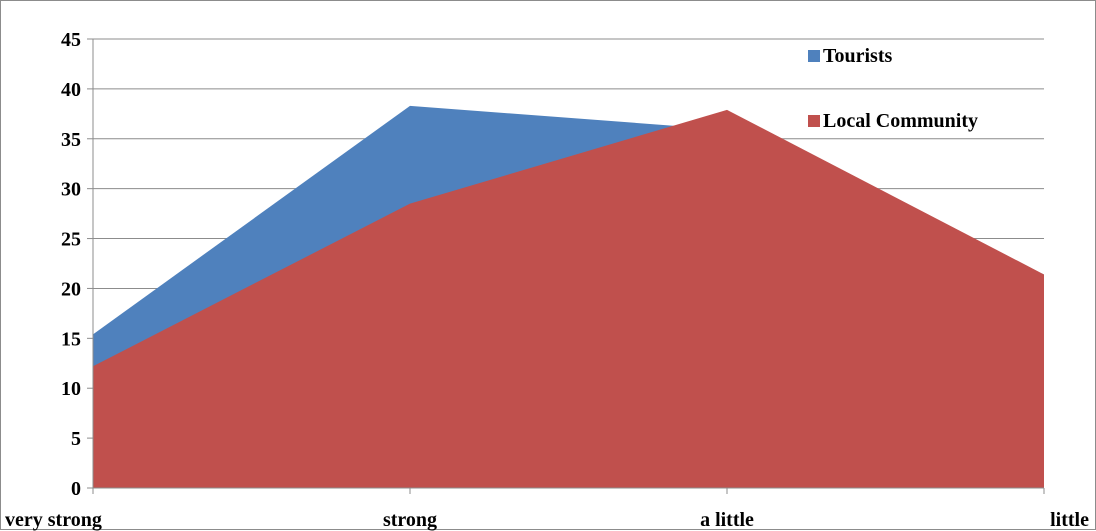  Describe the element at coordinates (410, 520) in the screenshot. I see `x-tick-label-1: strong` at that location.